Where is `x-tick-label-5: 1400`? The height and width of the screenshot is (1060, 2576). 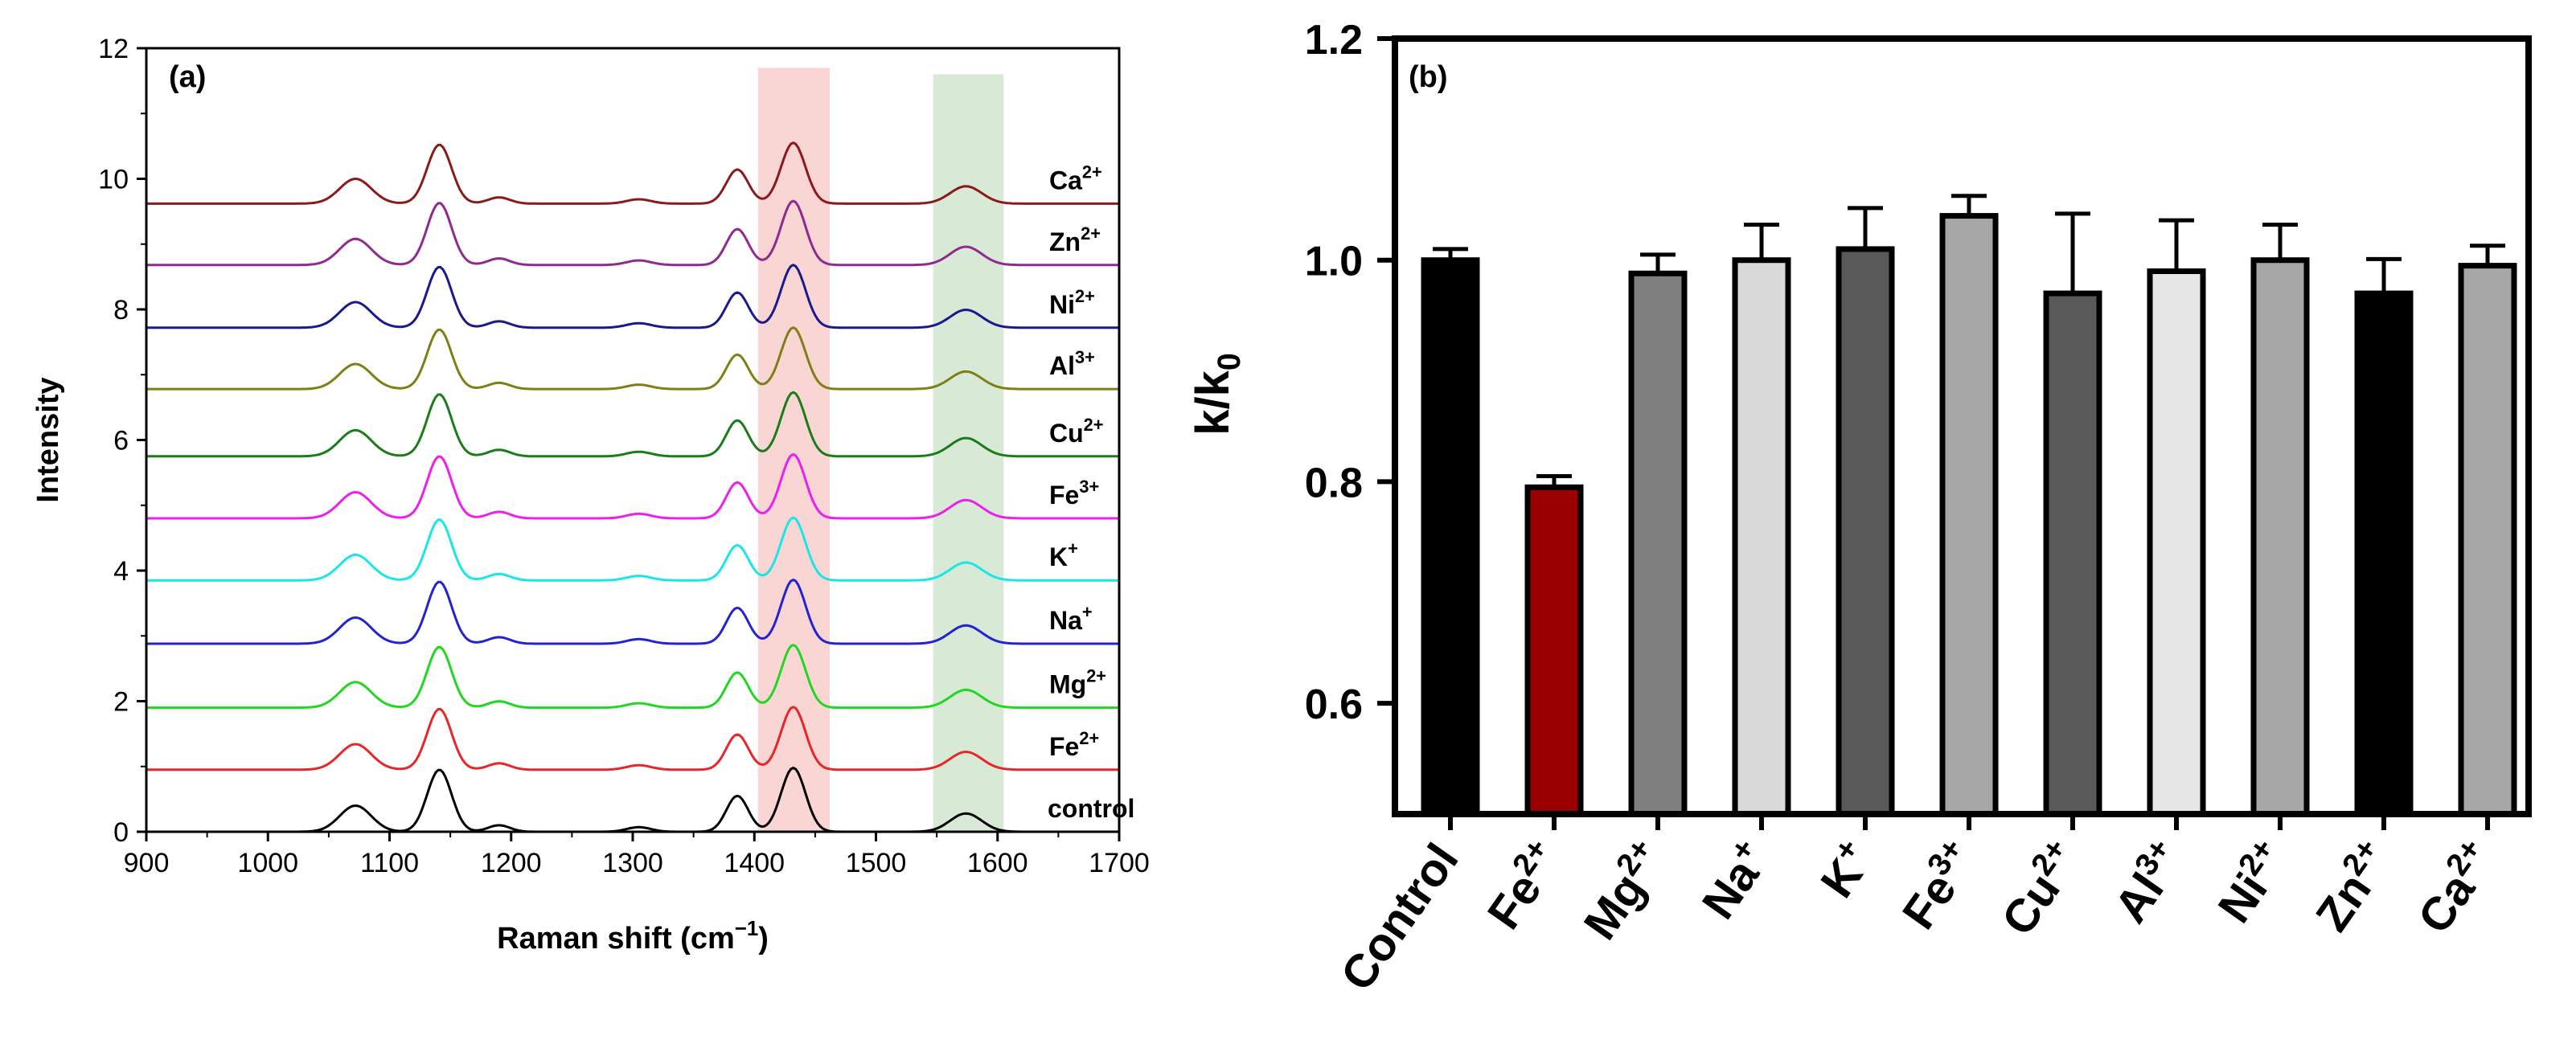
x-tick-label-5: 1400 is located at coordinates (754, 863).